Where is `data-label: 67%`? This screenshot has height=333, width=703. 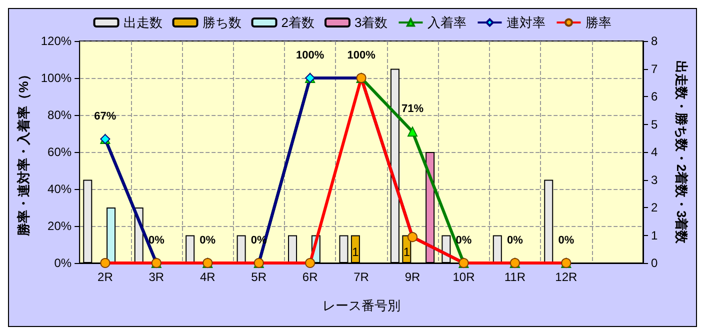 data-label: 67% is located at coordinates (105, 116).